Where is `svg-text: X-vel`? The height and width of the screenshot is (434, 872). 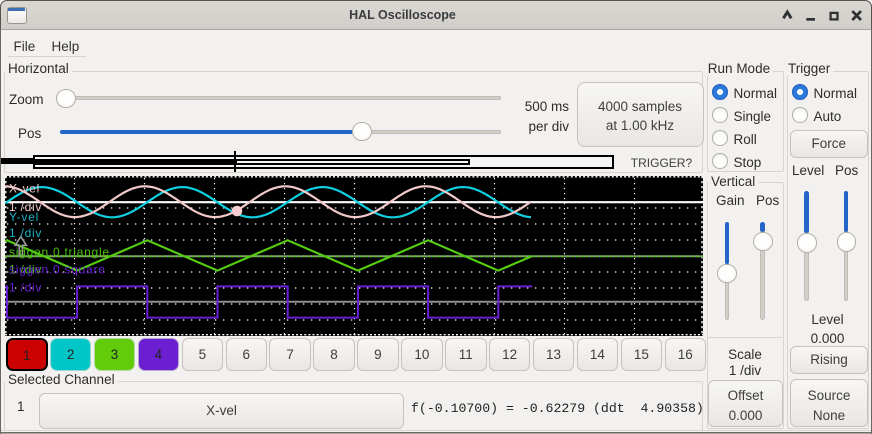 svg-text: X-vel is located at coordinates (24, 188).